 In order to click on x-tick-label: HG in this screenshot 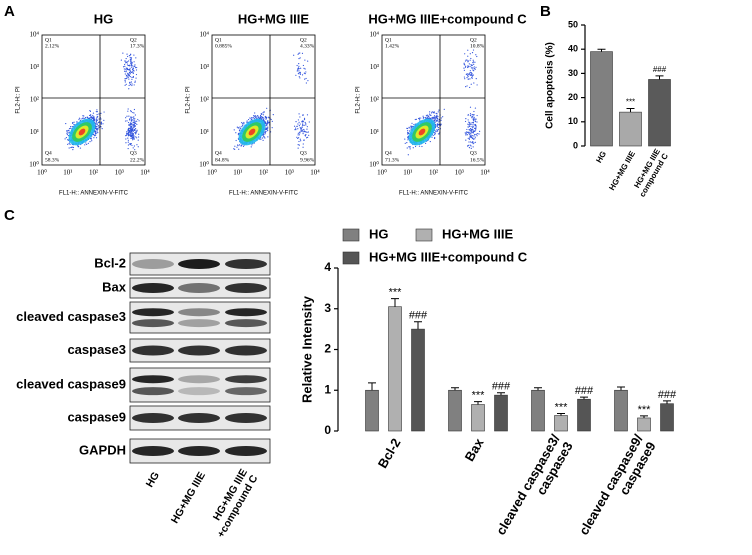, I will do `click(601, 157)`.